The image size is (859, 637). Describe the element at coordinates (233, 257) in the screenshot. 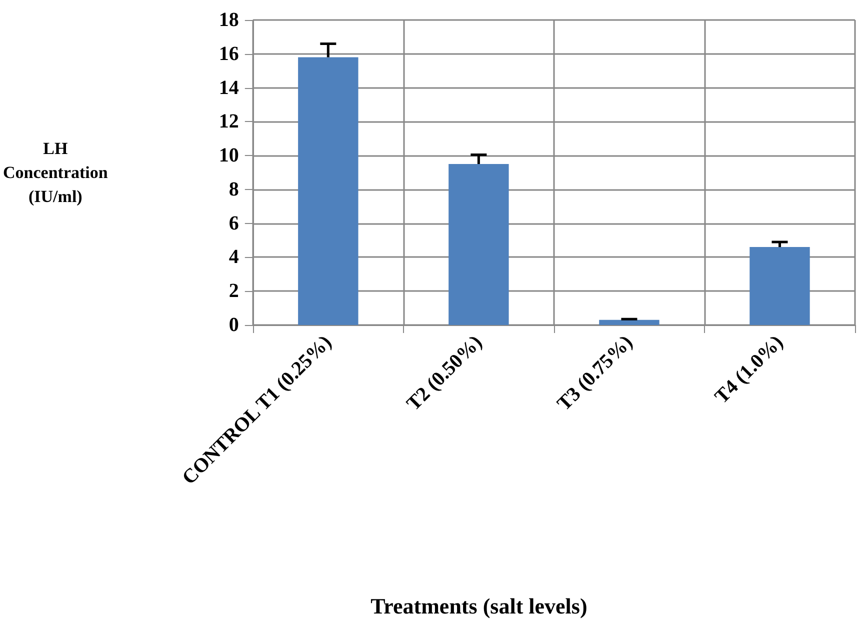

I see `y-tick-label: 4` at that location.